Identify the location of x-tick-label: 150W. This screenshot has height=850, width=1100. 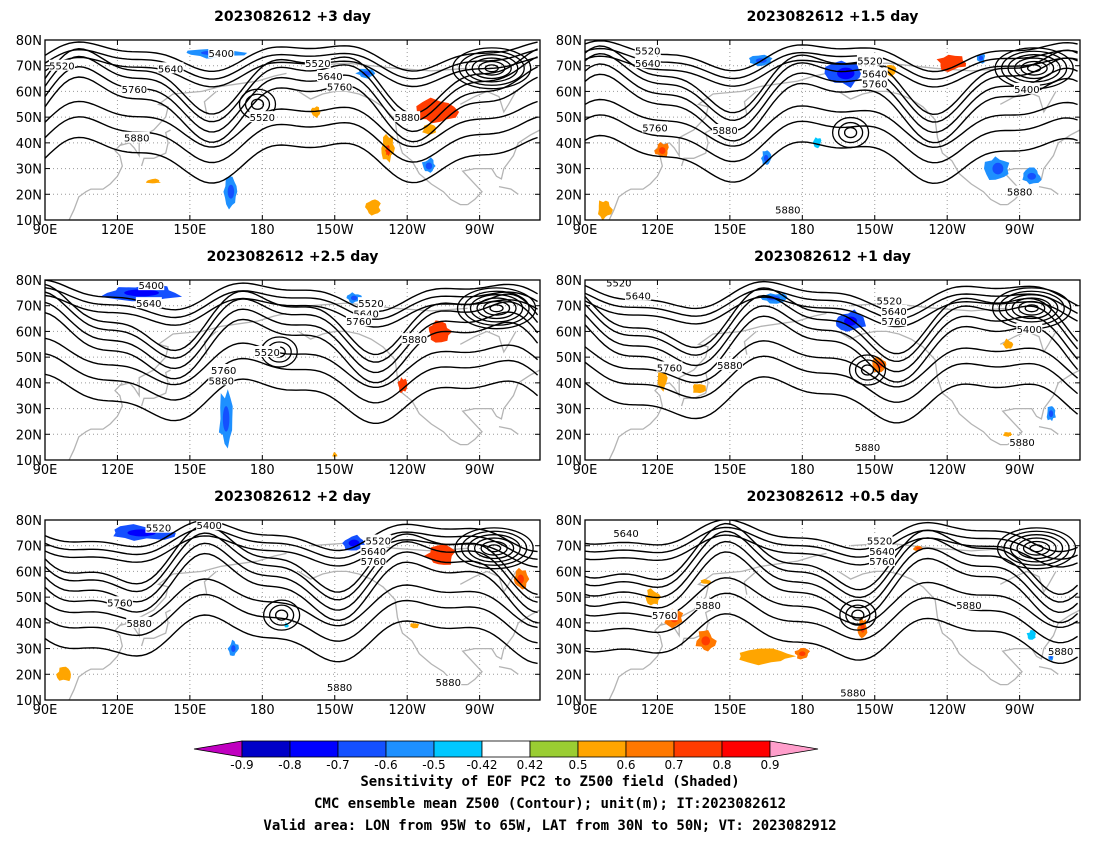
(335, 230).